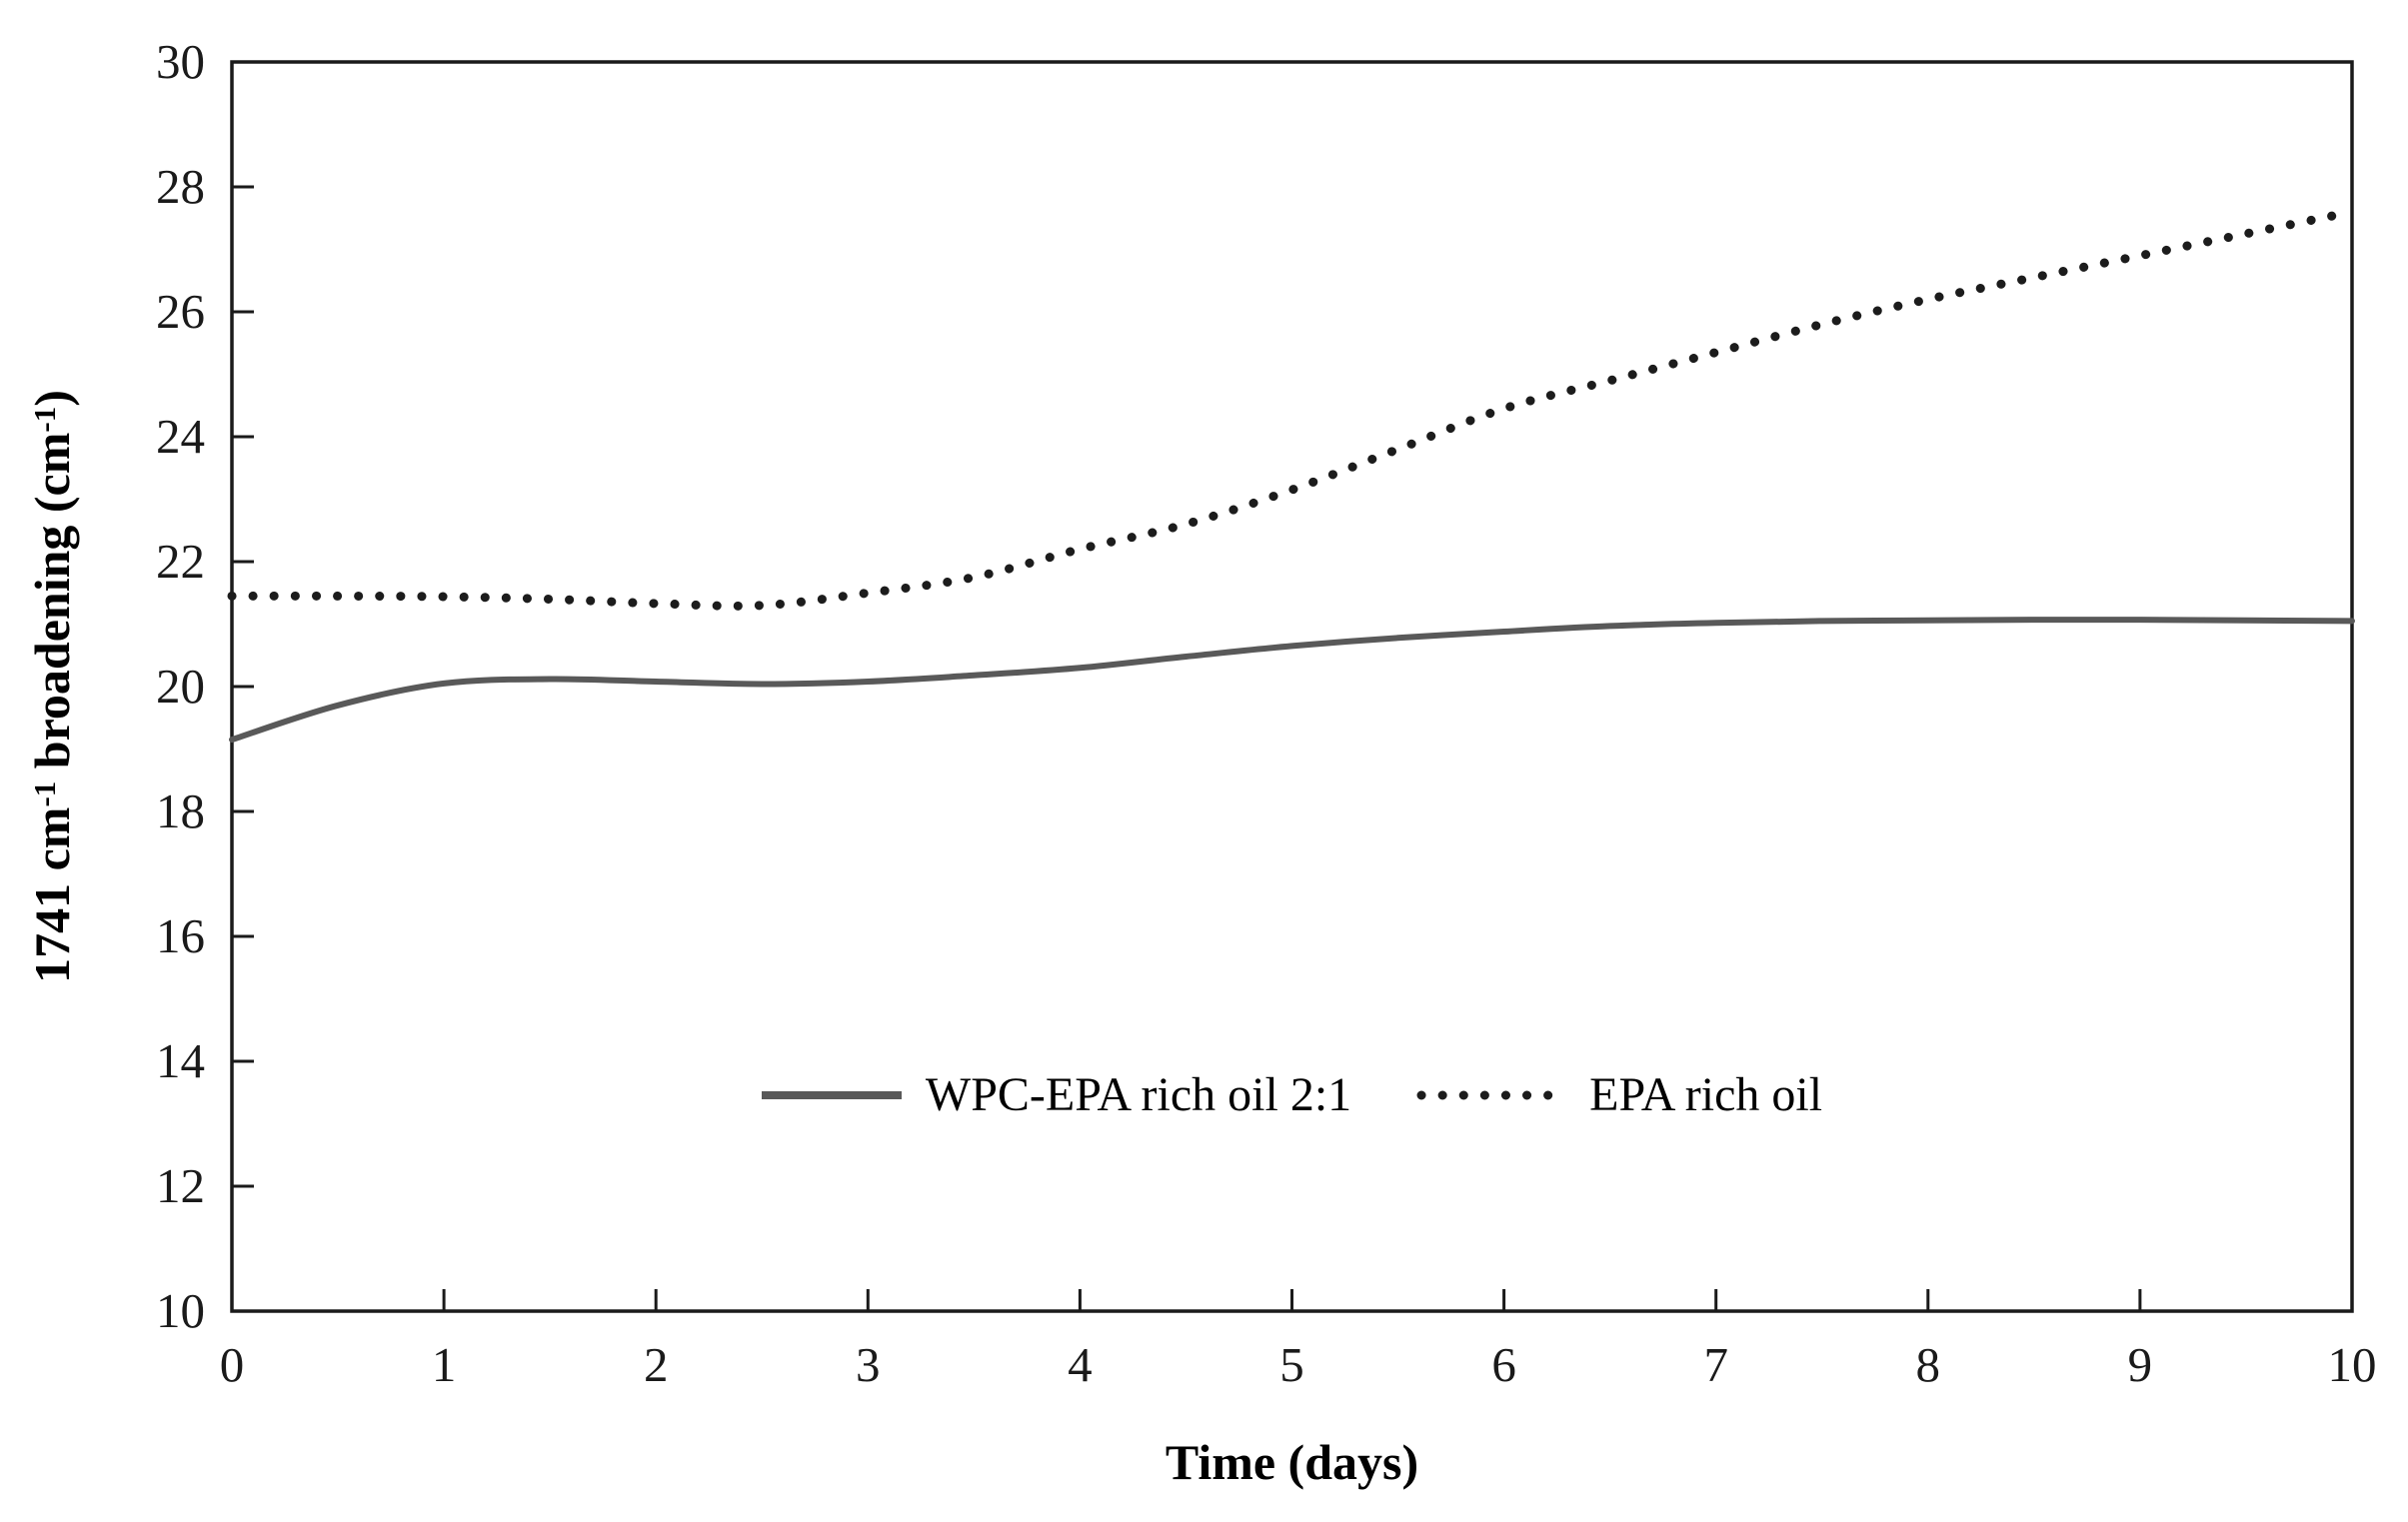 Image resolution: width=2408 pixels, height=1522 pixels. I want to click on legend-item-epa: EPA rich oil, so click(1618, 1095).